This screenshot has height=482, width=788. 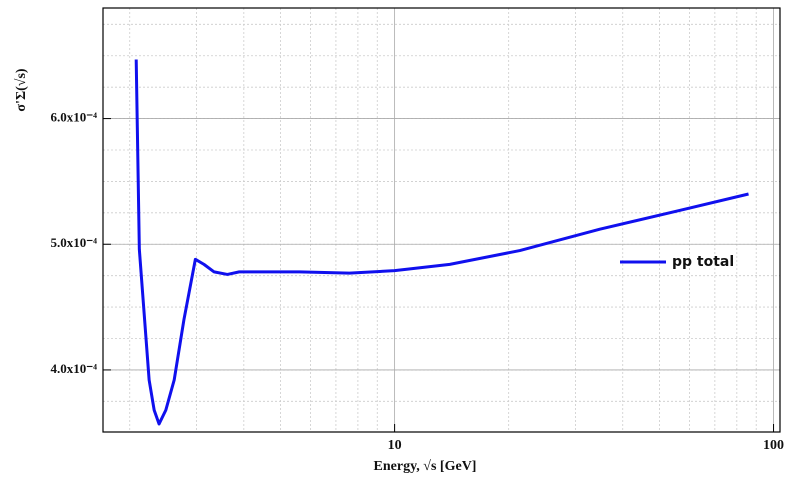 What do you see at coordinates (73, 117) in the screenshot?
I see `y-tick-label: 6.0x10⁻⁴` at bounding box center [73, 117].